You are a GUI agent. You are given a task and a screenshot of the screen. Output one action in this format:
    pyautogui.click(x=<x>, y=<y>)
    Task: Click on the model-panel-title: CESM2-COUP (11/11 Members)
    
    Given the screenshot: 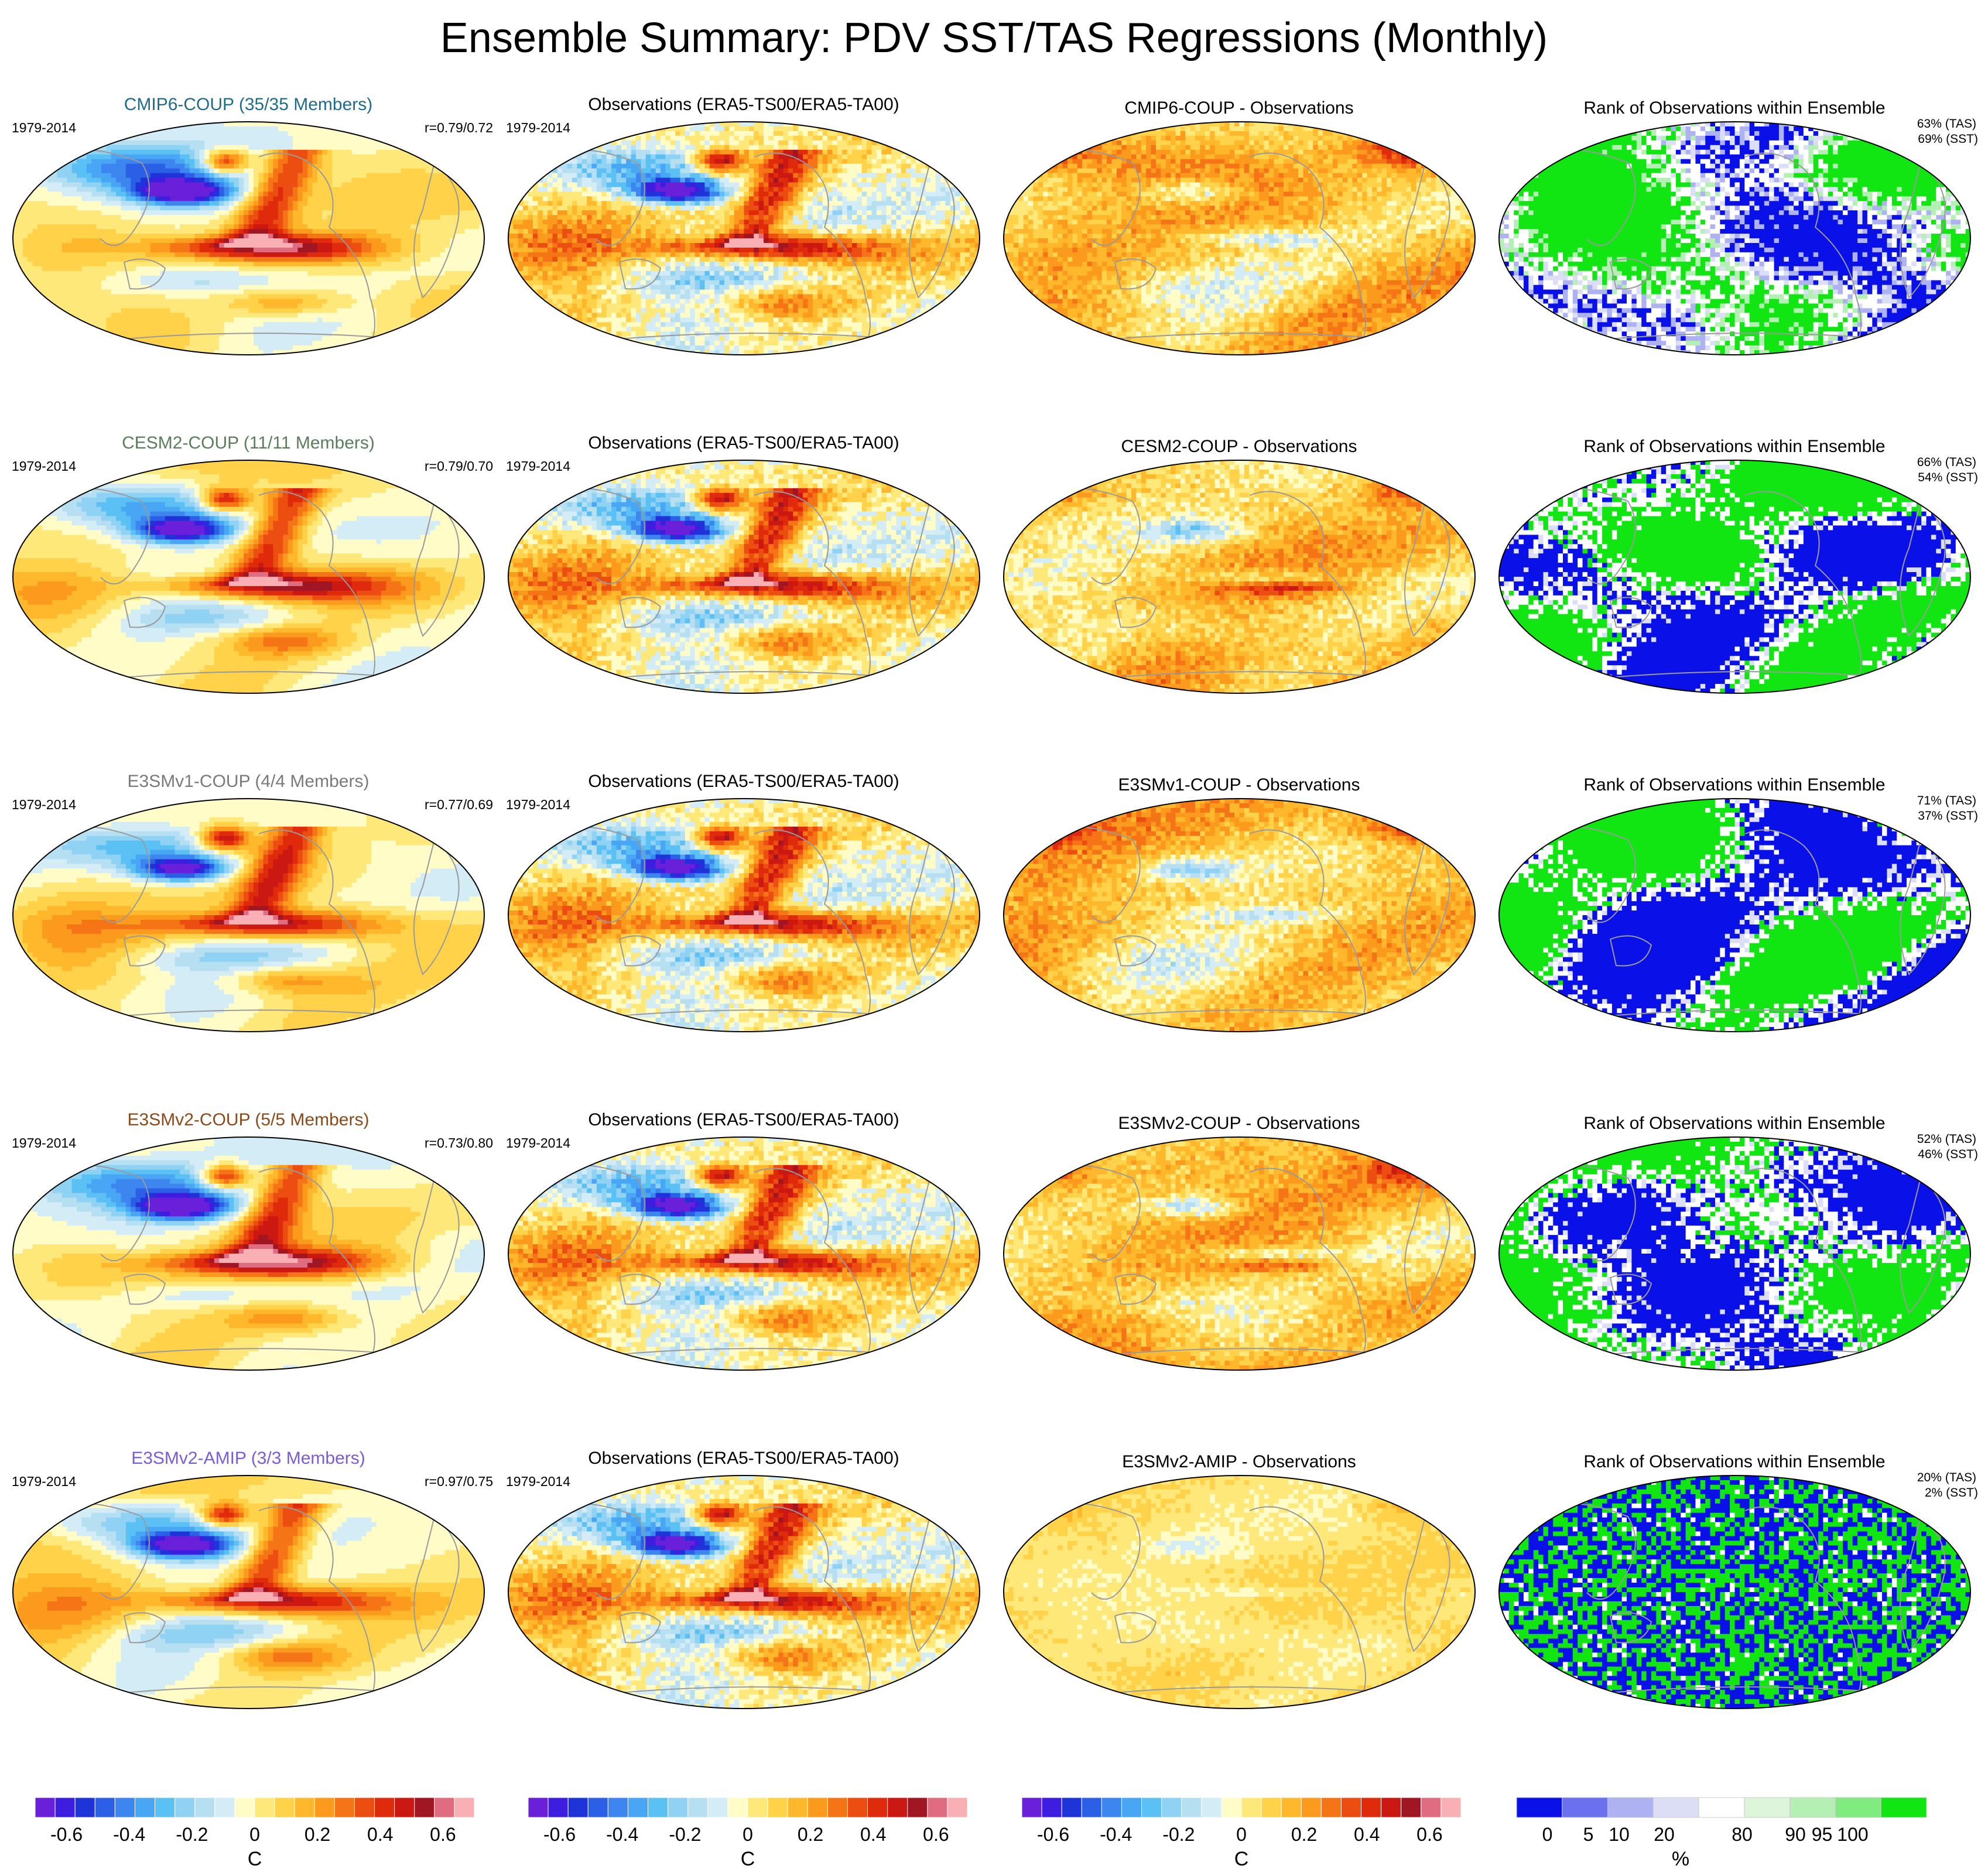 What is the action you would take?
    pyautogui.click(x=248, y=443)
    